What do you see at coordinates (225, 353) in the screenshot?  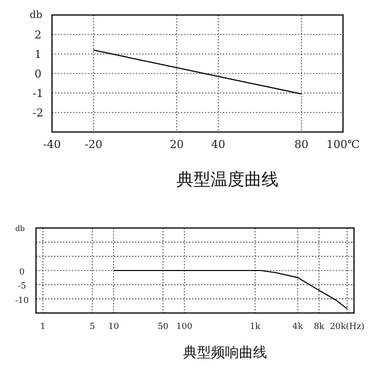 I see `text: 典型频响曲线` at bounding box center [225, 353].